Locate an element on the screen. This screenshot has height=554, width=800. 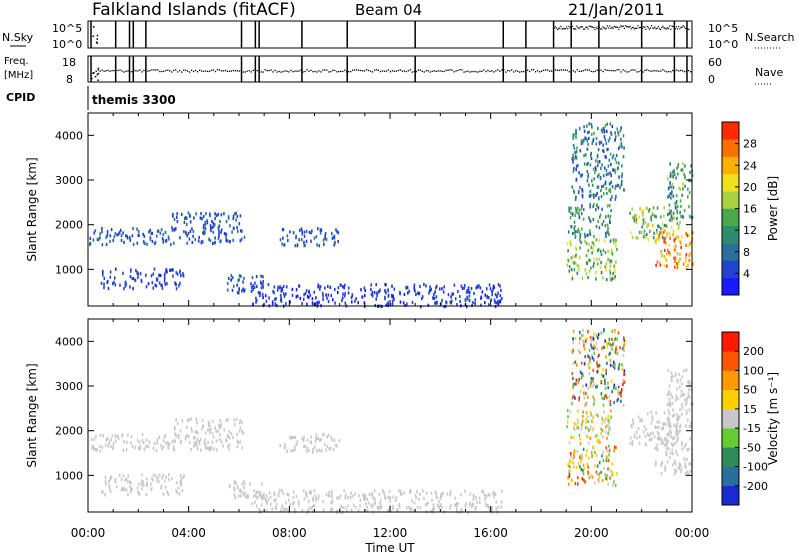
x-tick-label: 08:00 is located at coordinates (289, 533).